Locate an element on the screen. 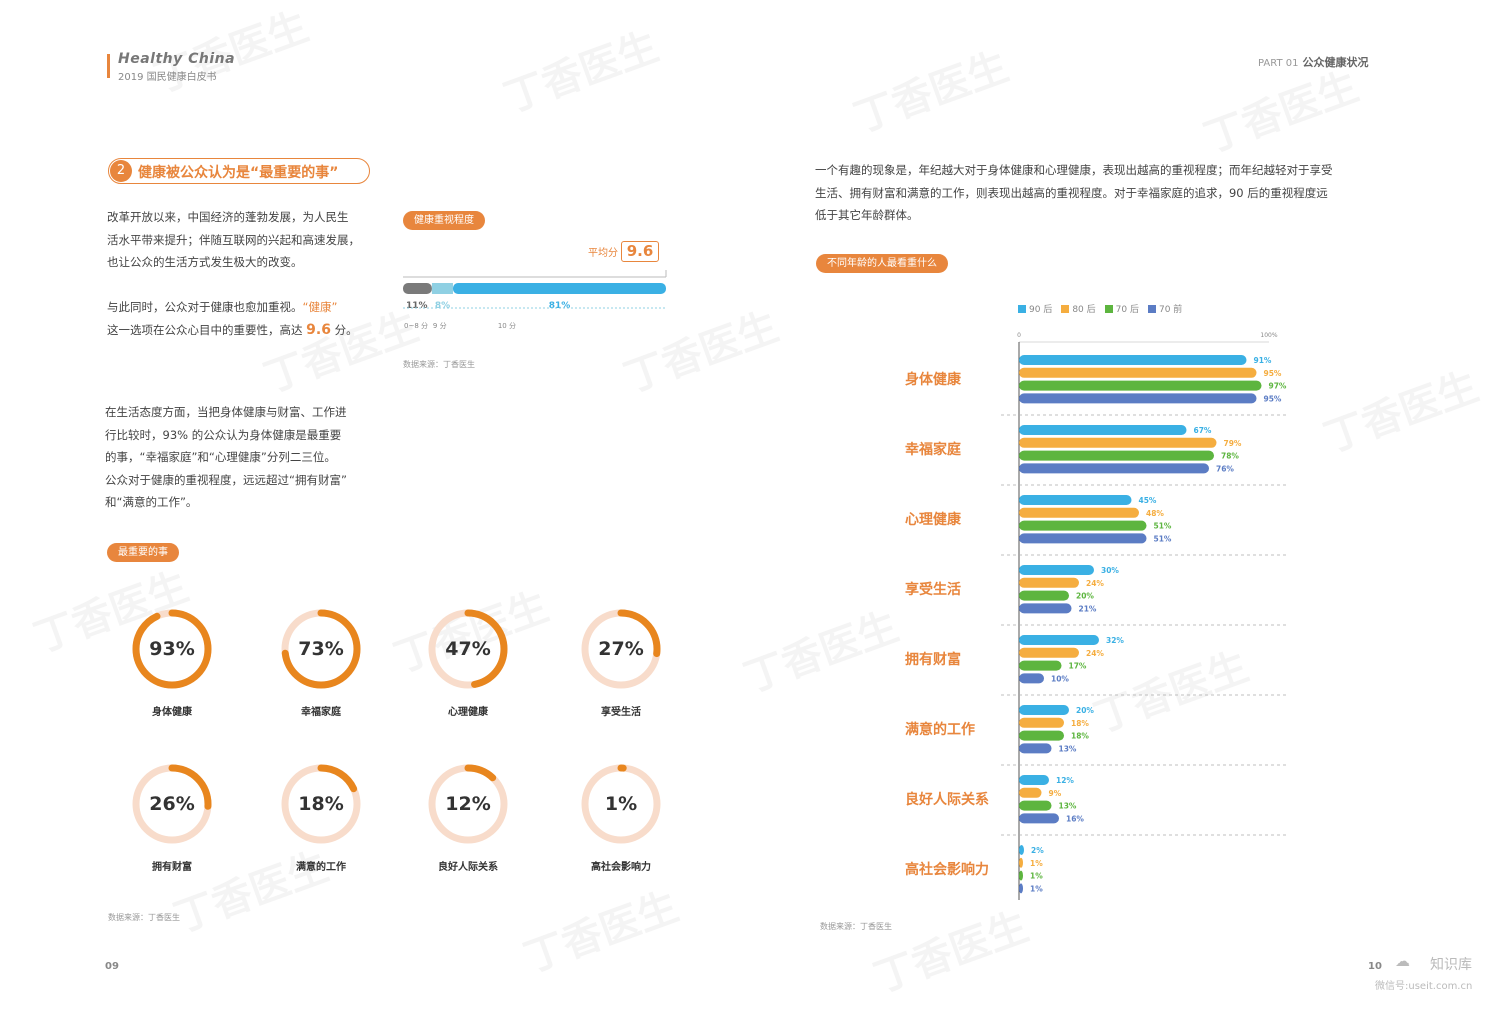 This screenshot has height=1010, width=1488. text-line: 和“满意的工作”。 is located at coordinates (151, 502).